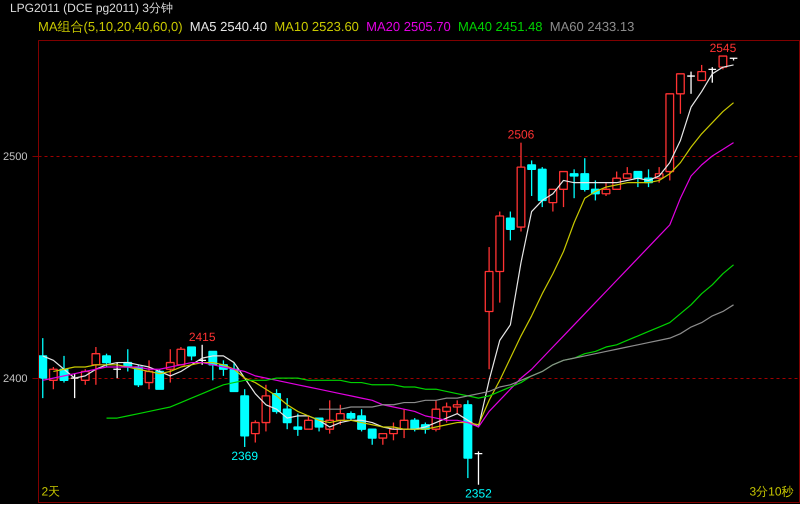  What do you see at coordinates (592, 26) in the screenshot?
I see `text: MA60 2433.13` at bounding box center [592, 26].